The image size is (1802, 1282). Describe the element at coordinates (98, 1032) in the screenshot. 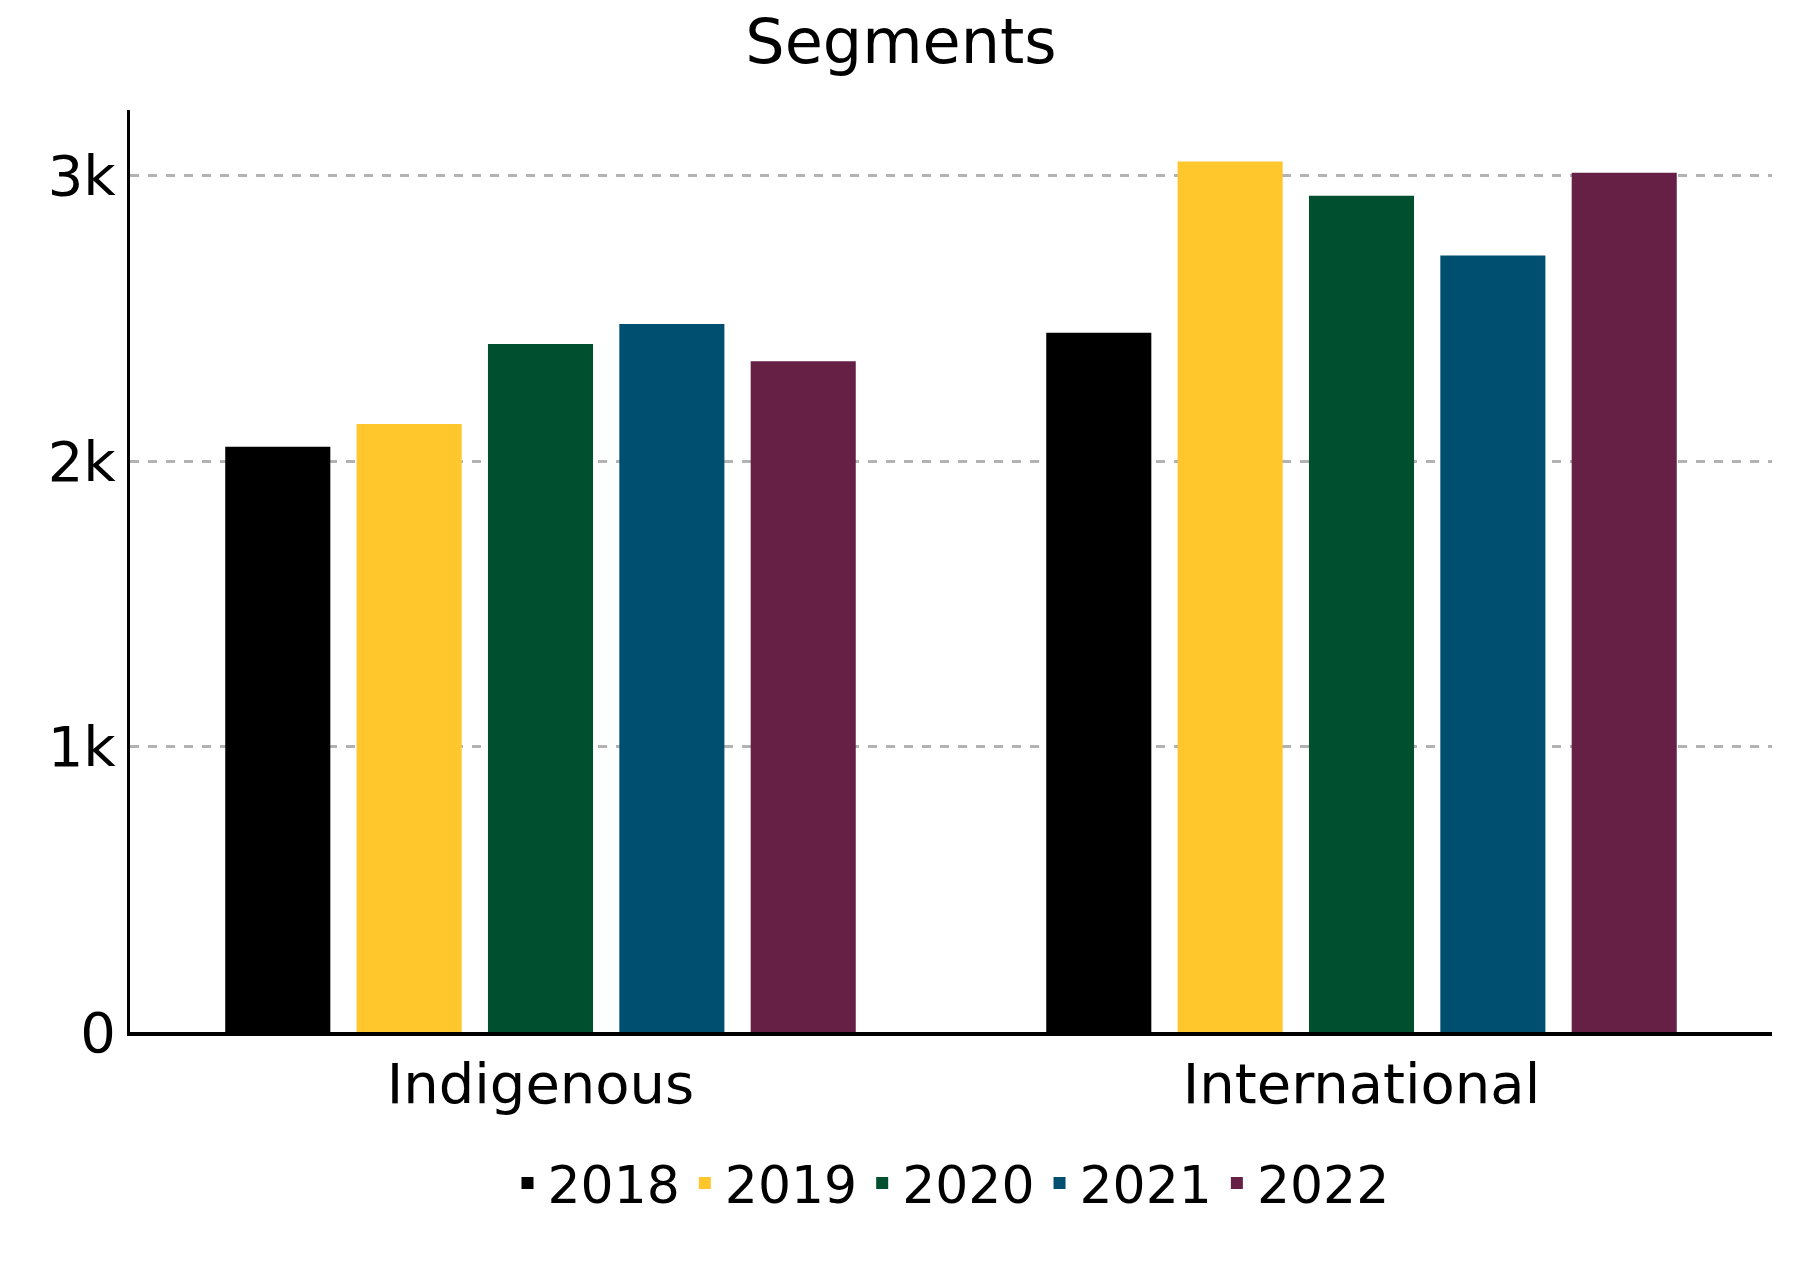

I see `y-tick-label: 0` at that location.